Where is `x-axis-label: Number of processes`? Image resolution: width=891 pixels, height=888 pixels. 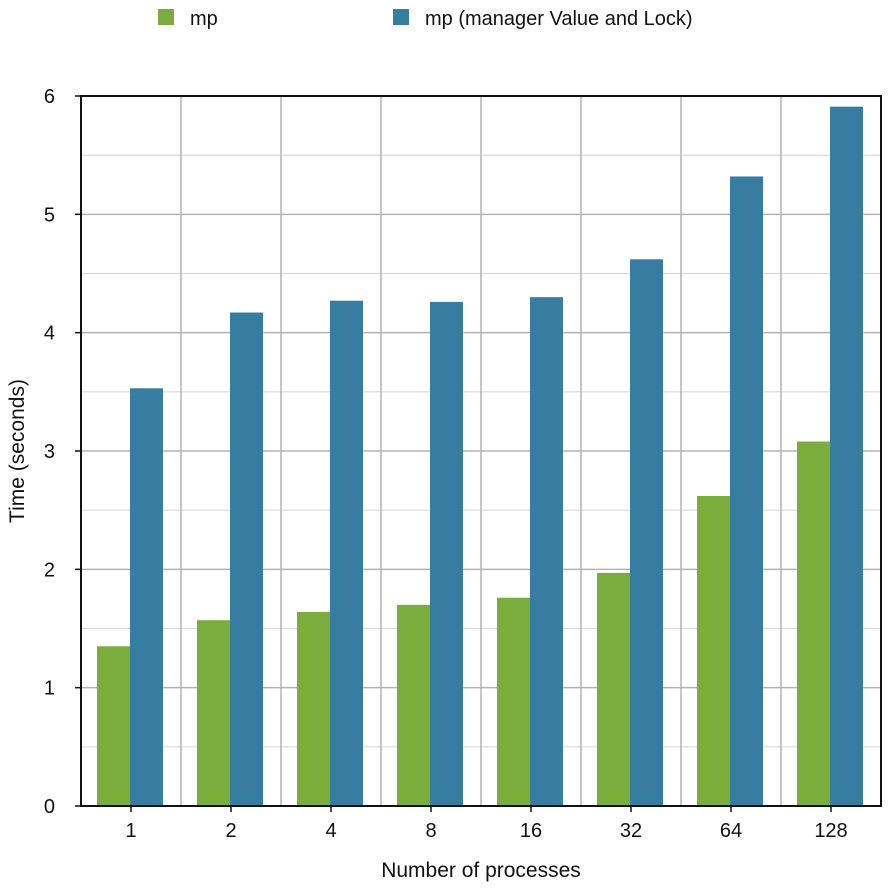
x-axis-label: Number of processes is located at coordinates (481, 870).